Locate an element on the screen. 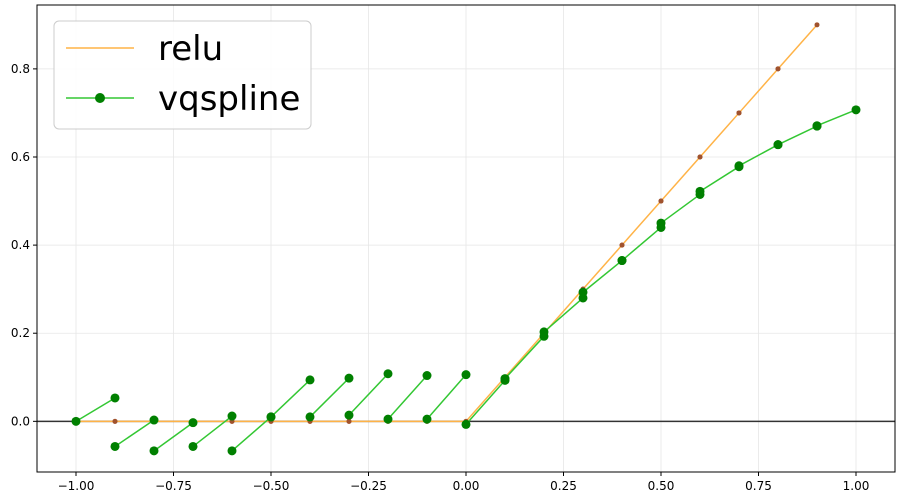 The width and height of the screenshot is (900, 500). x-axis: −1.00 −0.75 −0.50 −0.25 0.00 0.25 0.50 0.75 1.00 is located at coordinates (464, 482).